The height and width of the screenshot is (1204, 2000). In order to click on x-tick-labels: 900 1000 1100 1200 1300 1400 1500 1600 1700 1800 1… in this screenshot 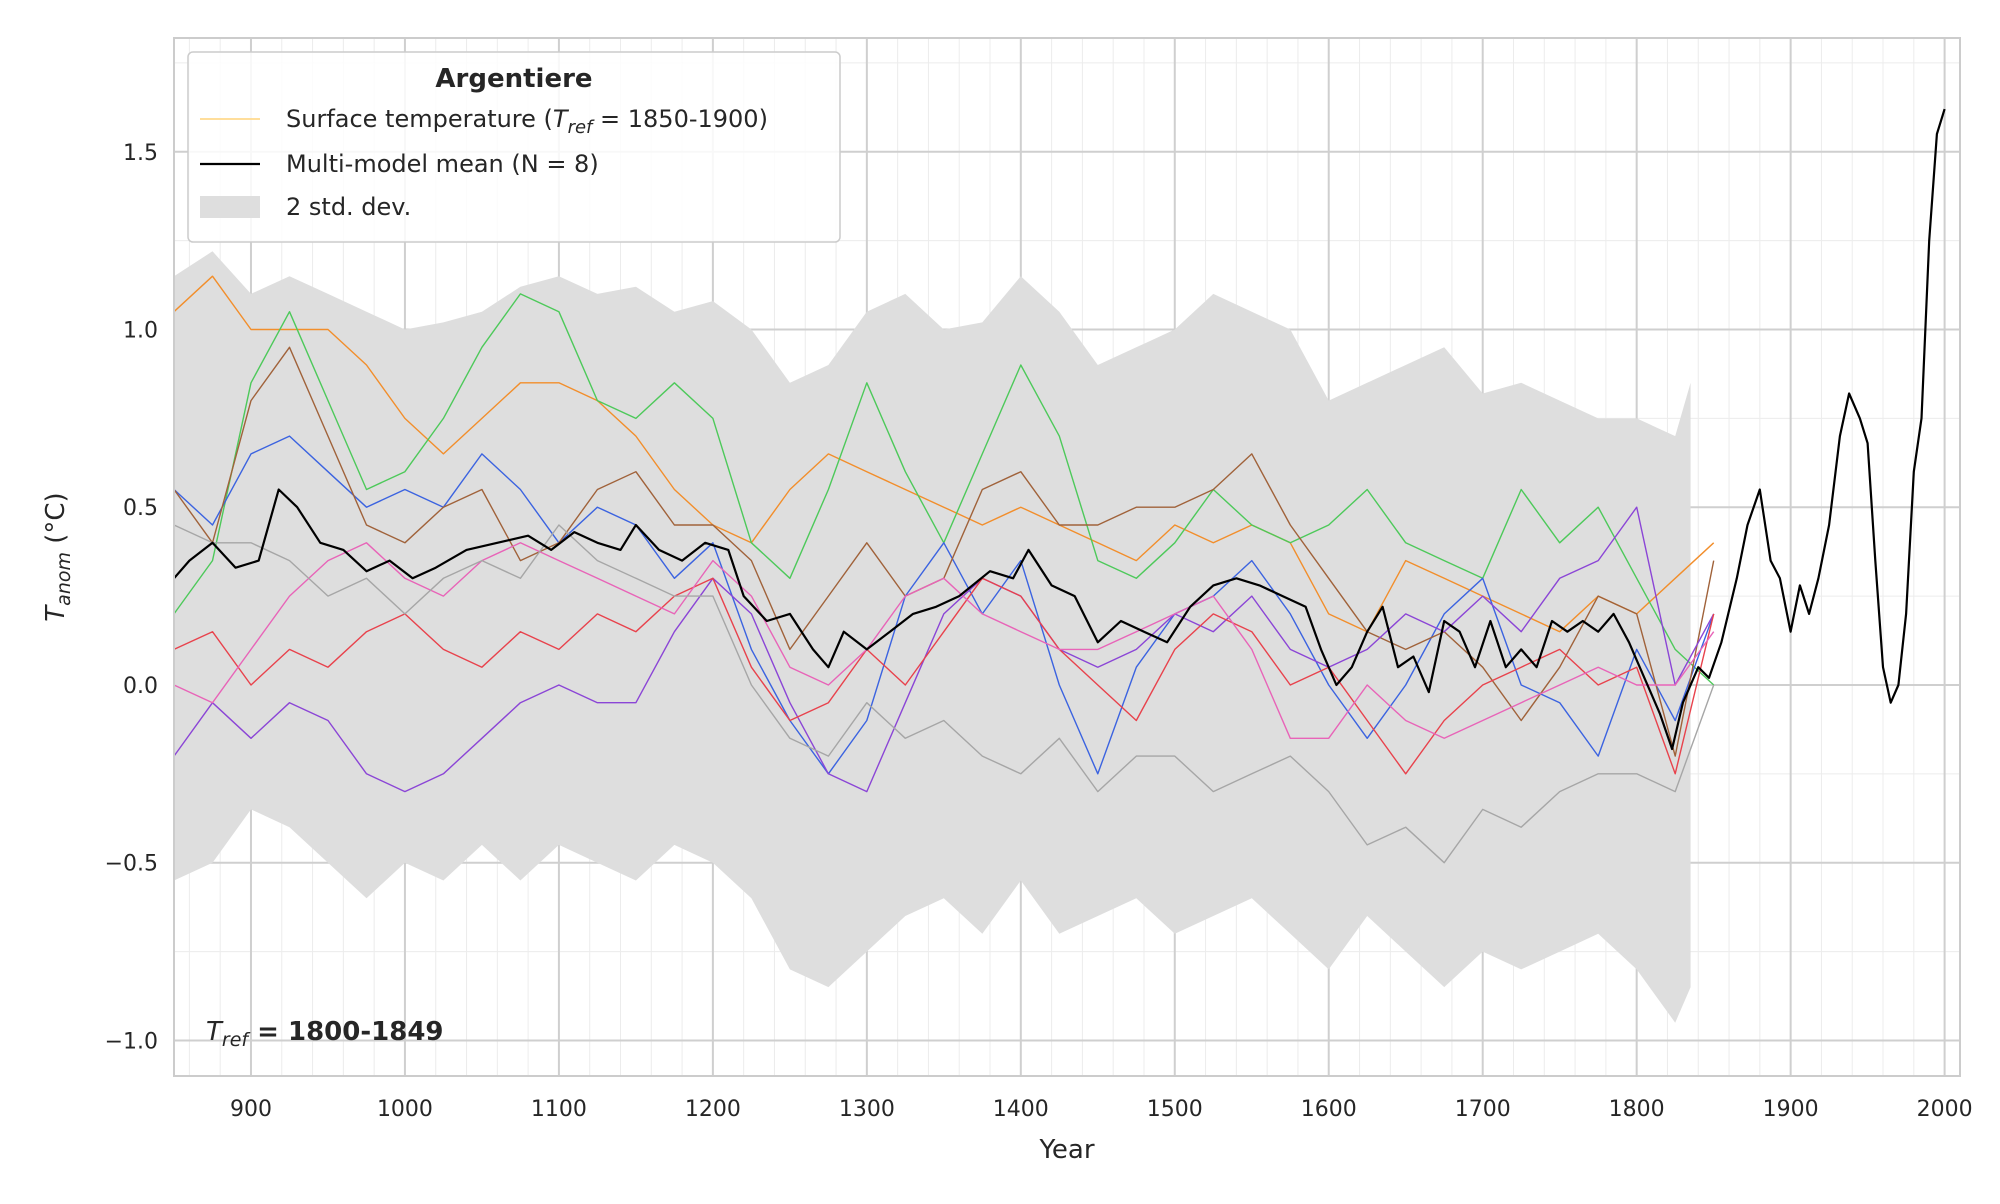, I will do `click(1101, 1109)`.